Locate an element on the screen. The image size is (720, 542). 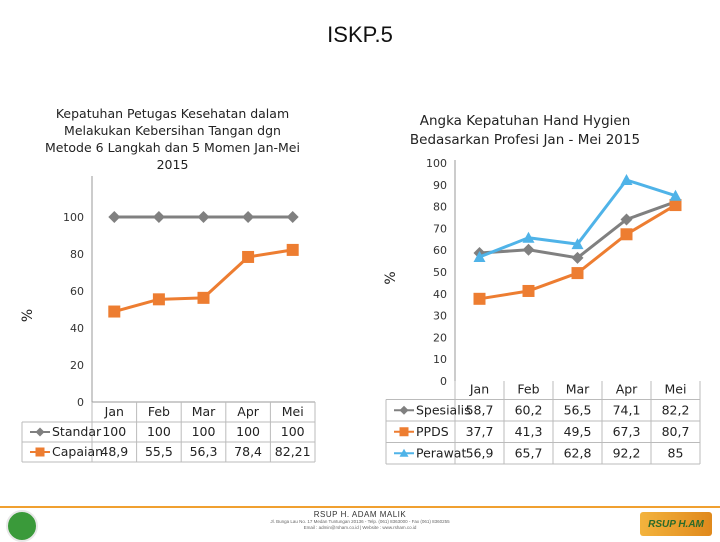
left-chart-legend-label: Standar is located at coordinates (77, 431).